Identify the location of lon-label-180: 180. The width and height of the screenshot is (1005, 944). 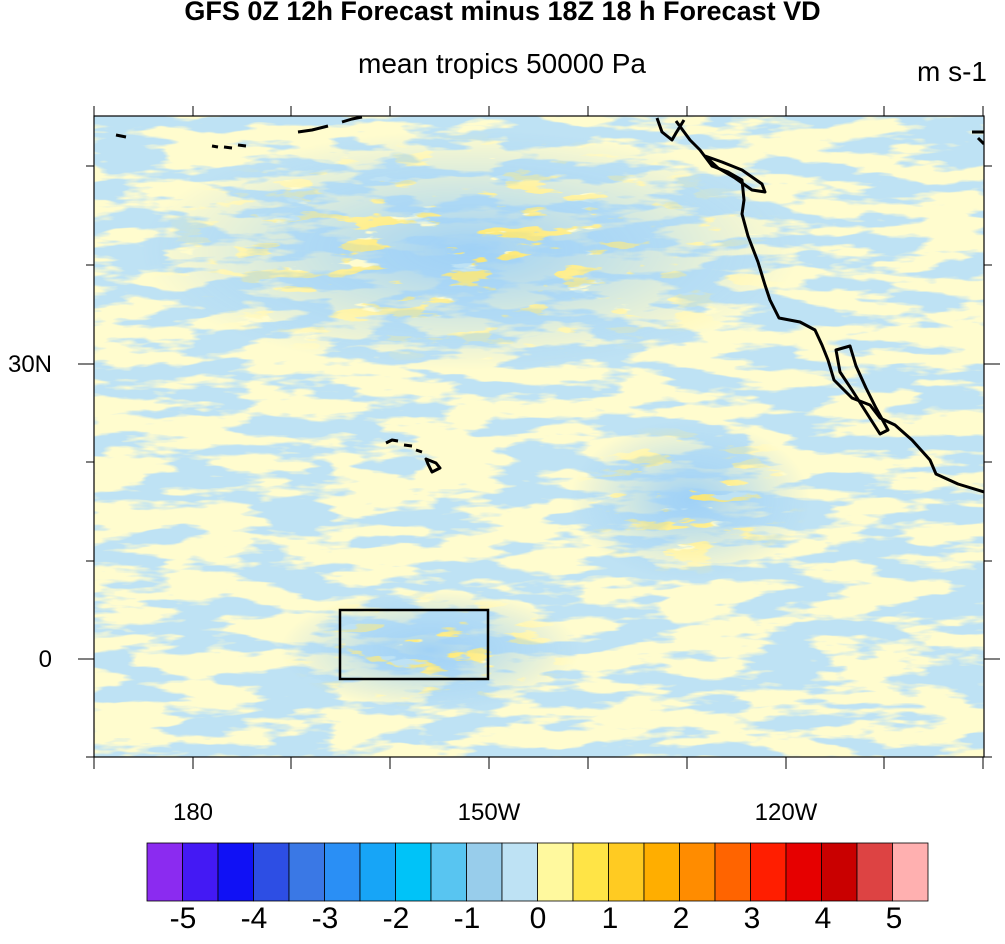
(193, 812).